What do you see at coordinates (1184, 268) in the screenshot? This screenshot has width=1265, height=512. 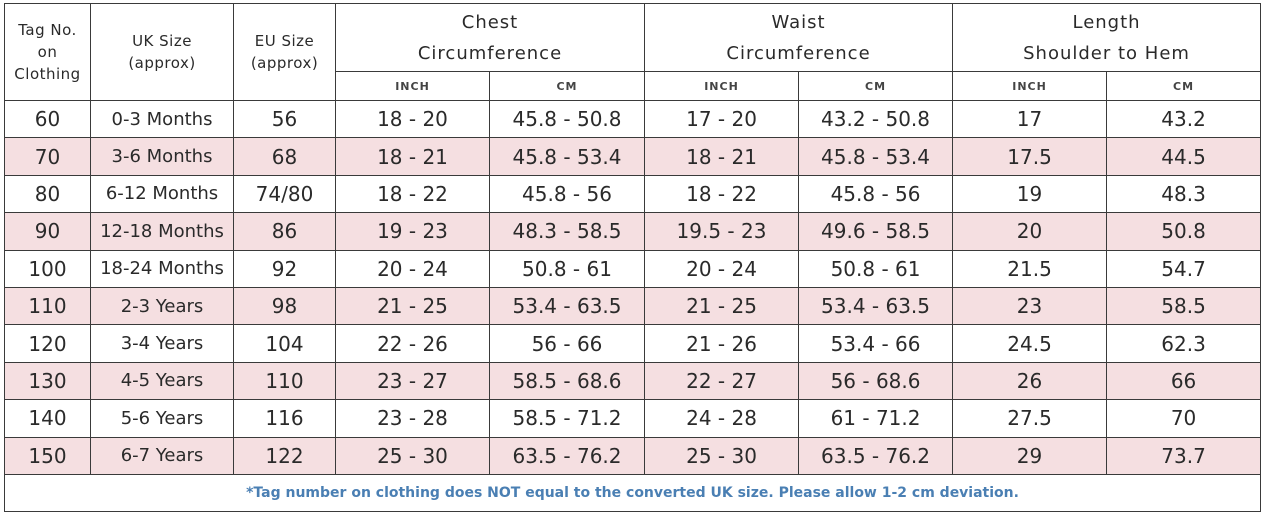 I see `table-cell: 54.7` at bounding box center [1184, 268].